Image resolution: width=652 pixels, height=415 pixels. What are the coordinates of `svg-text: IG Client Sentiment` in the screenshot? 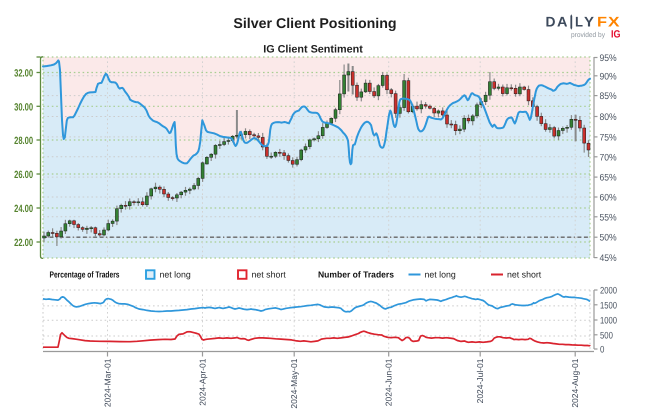 It's located at (313, 50).